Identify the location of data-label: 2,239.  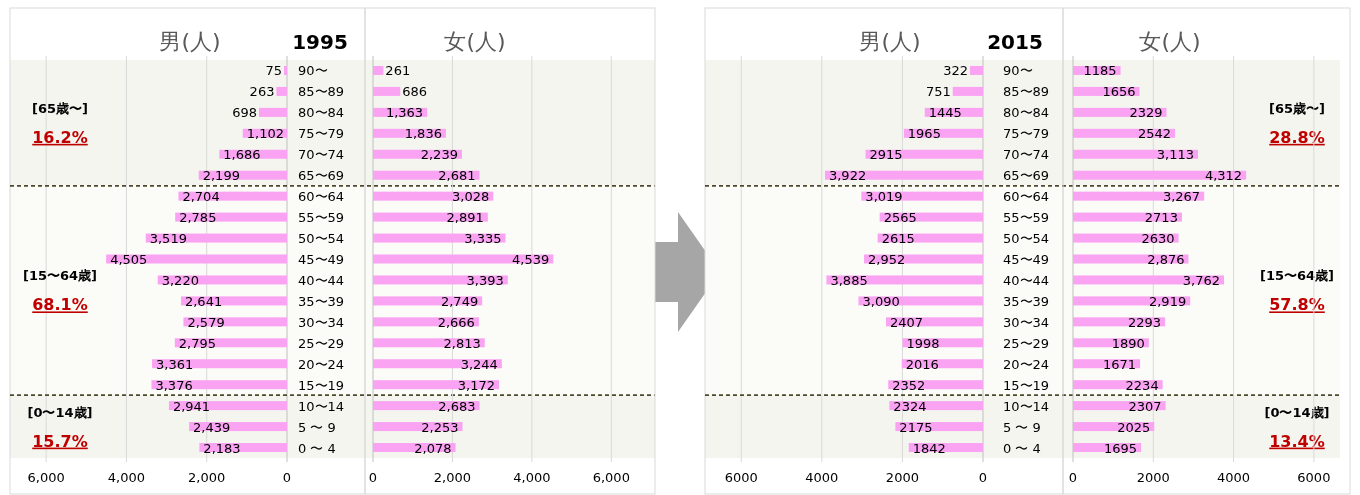
(439, 155).